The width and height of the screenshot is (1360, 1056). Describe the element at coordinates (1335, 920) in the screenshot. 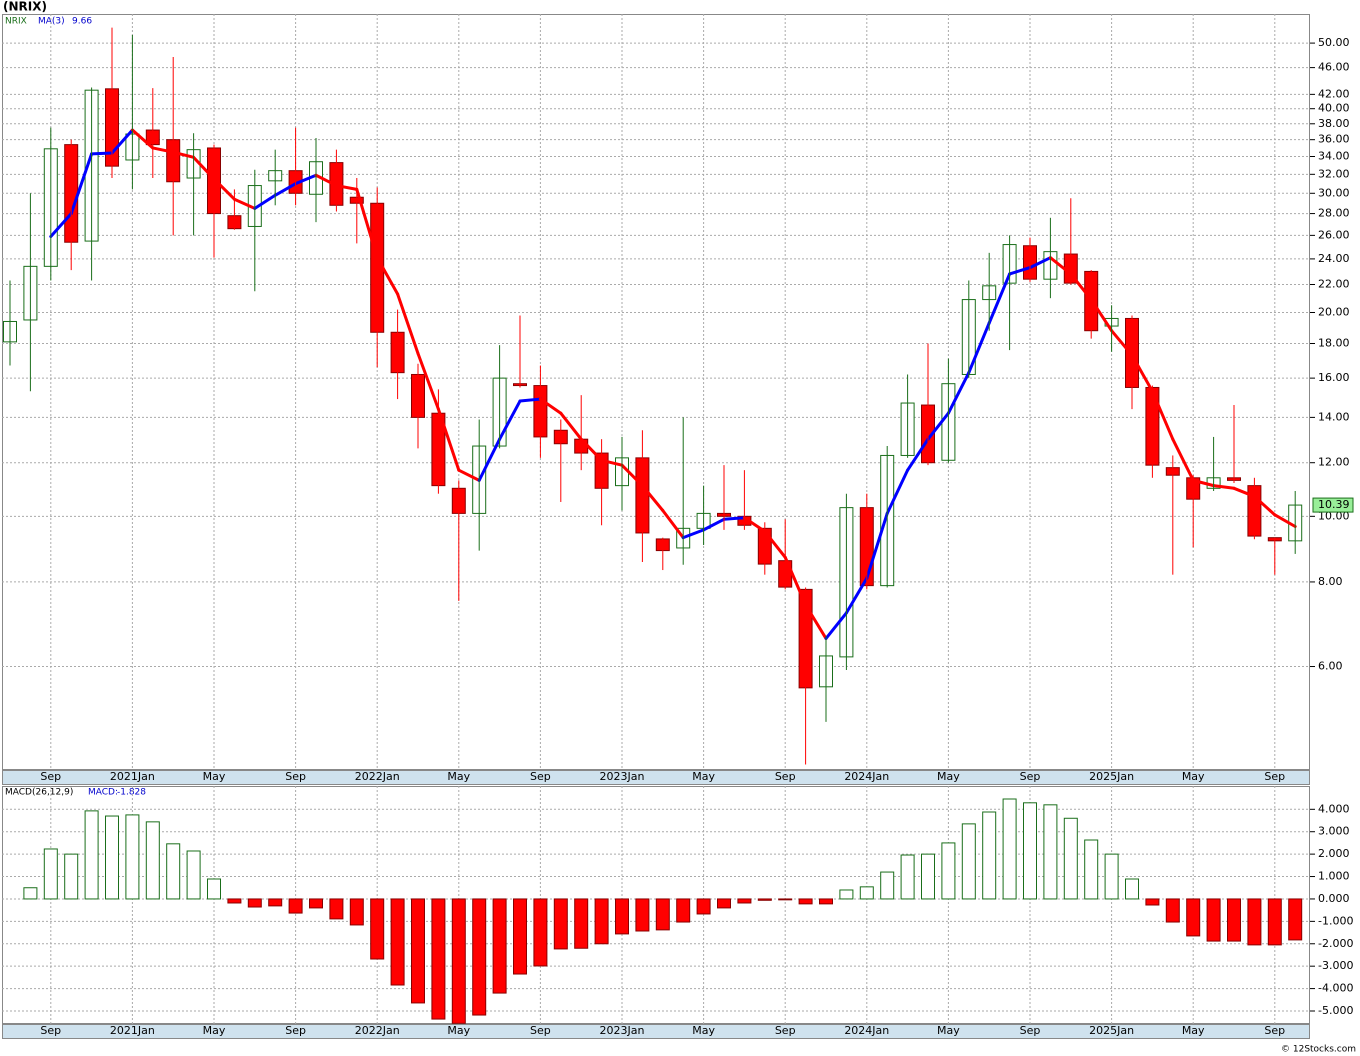

I see `y-tick-label: -1.000` at that location.